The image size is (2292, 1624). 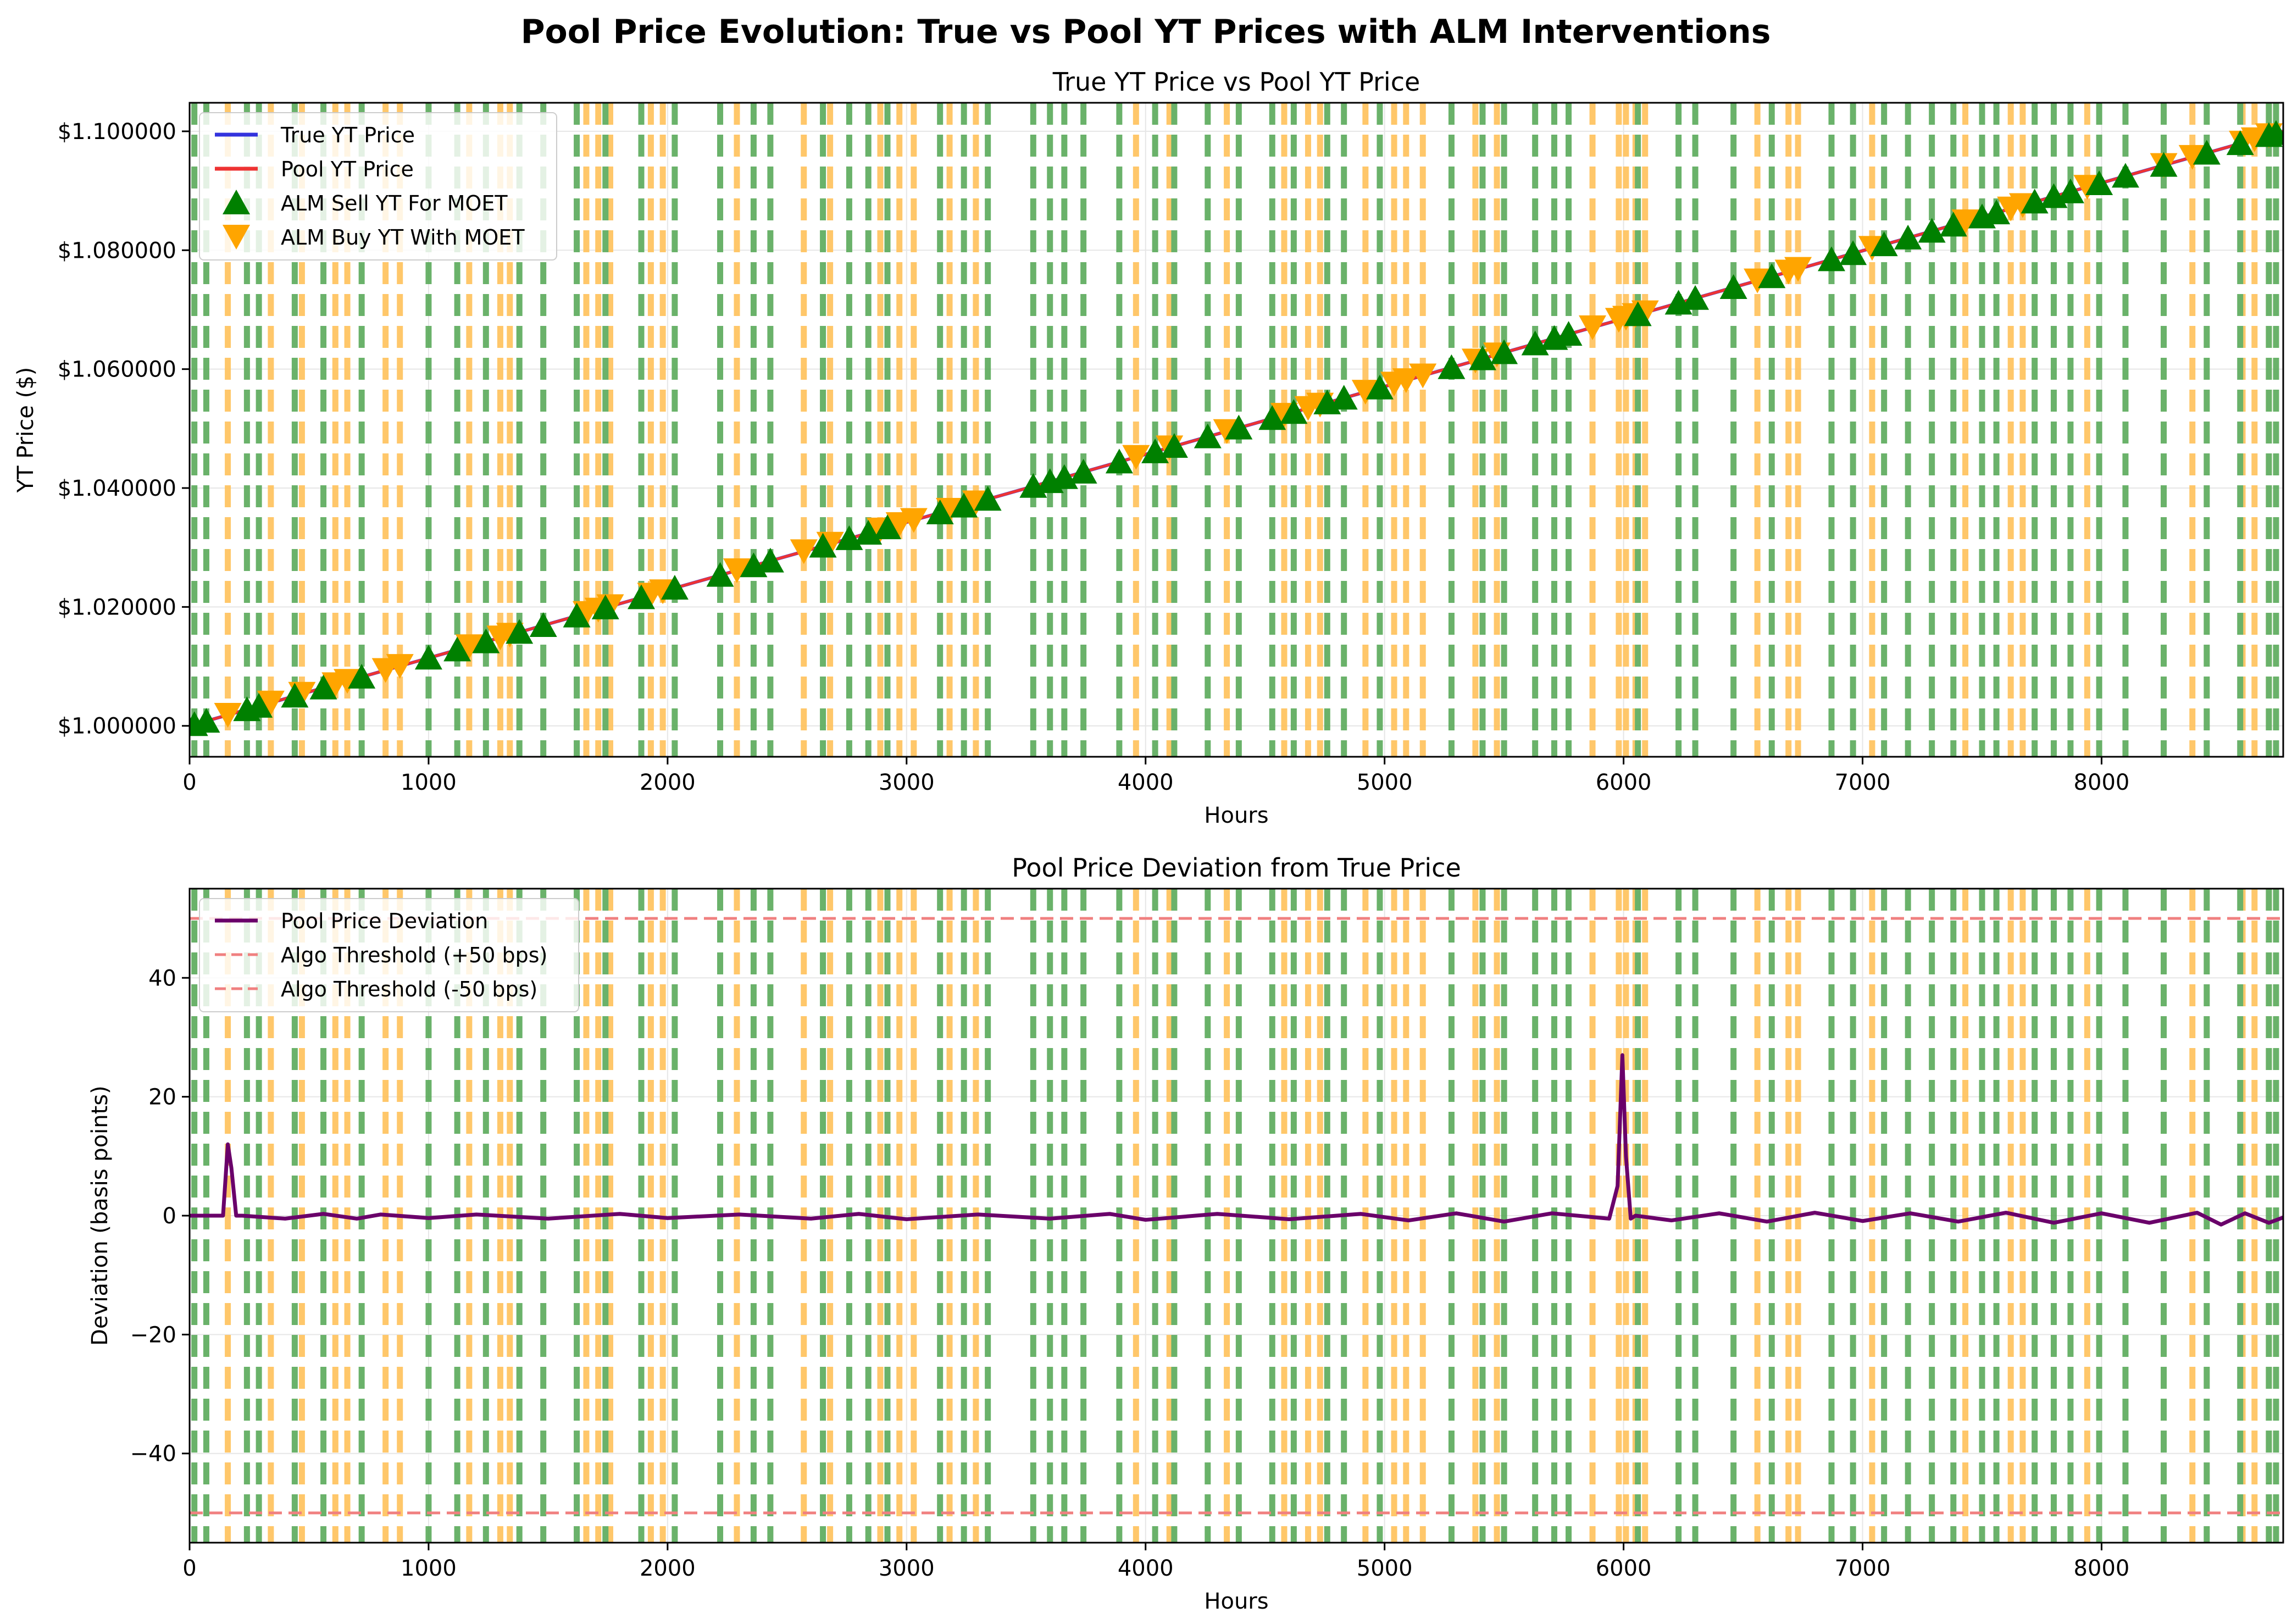 What do you see at coordinates (153, 1454) in the screenshot?
I see `y-tick-label: −40` at bounding box center [153, 1454].